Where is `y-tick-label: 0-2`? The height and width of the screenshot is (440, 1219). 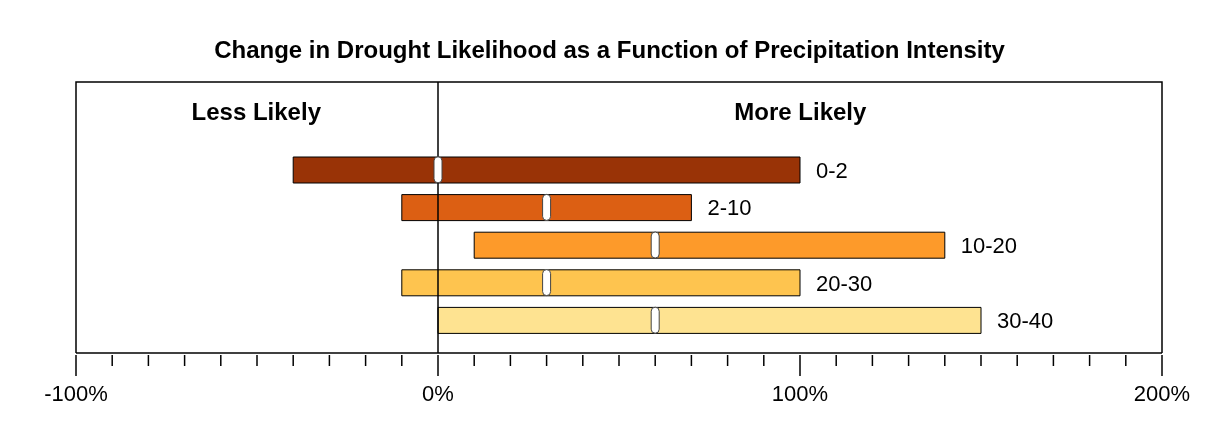
y-tick-label: 0-2 is located at coordinates (832, 170).